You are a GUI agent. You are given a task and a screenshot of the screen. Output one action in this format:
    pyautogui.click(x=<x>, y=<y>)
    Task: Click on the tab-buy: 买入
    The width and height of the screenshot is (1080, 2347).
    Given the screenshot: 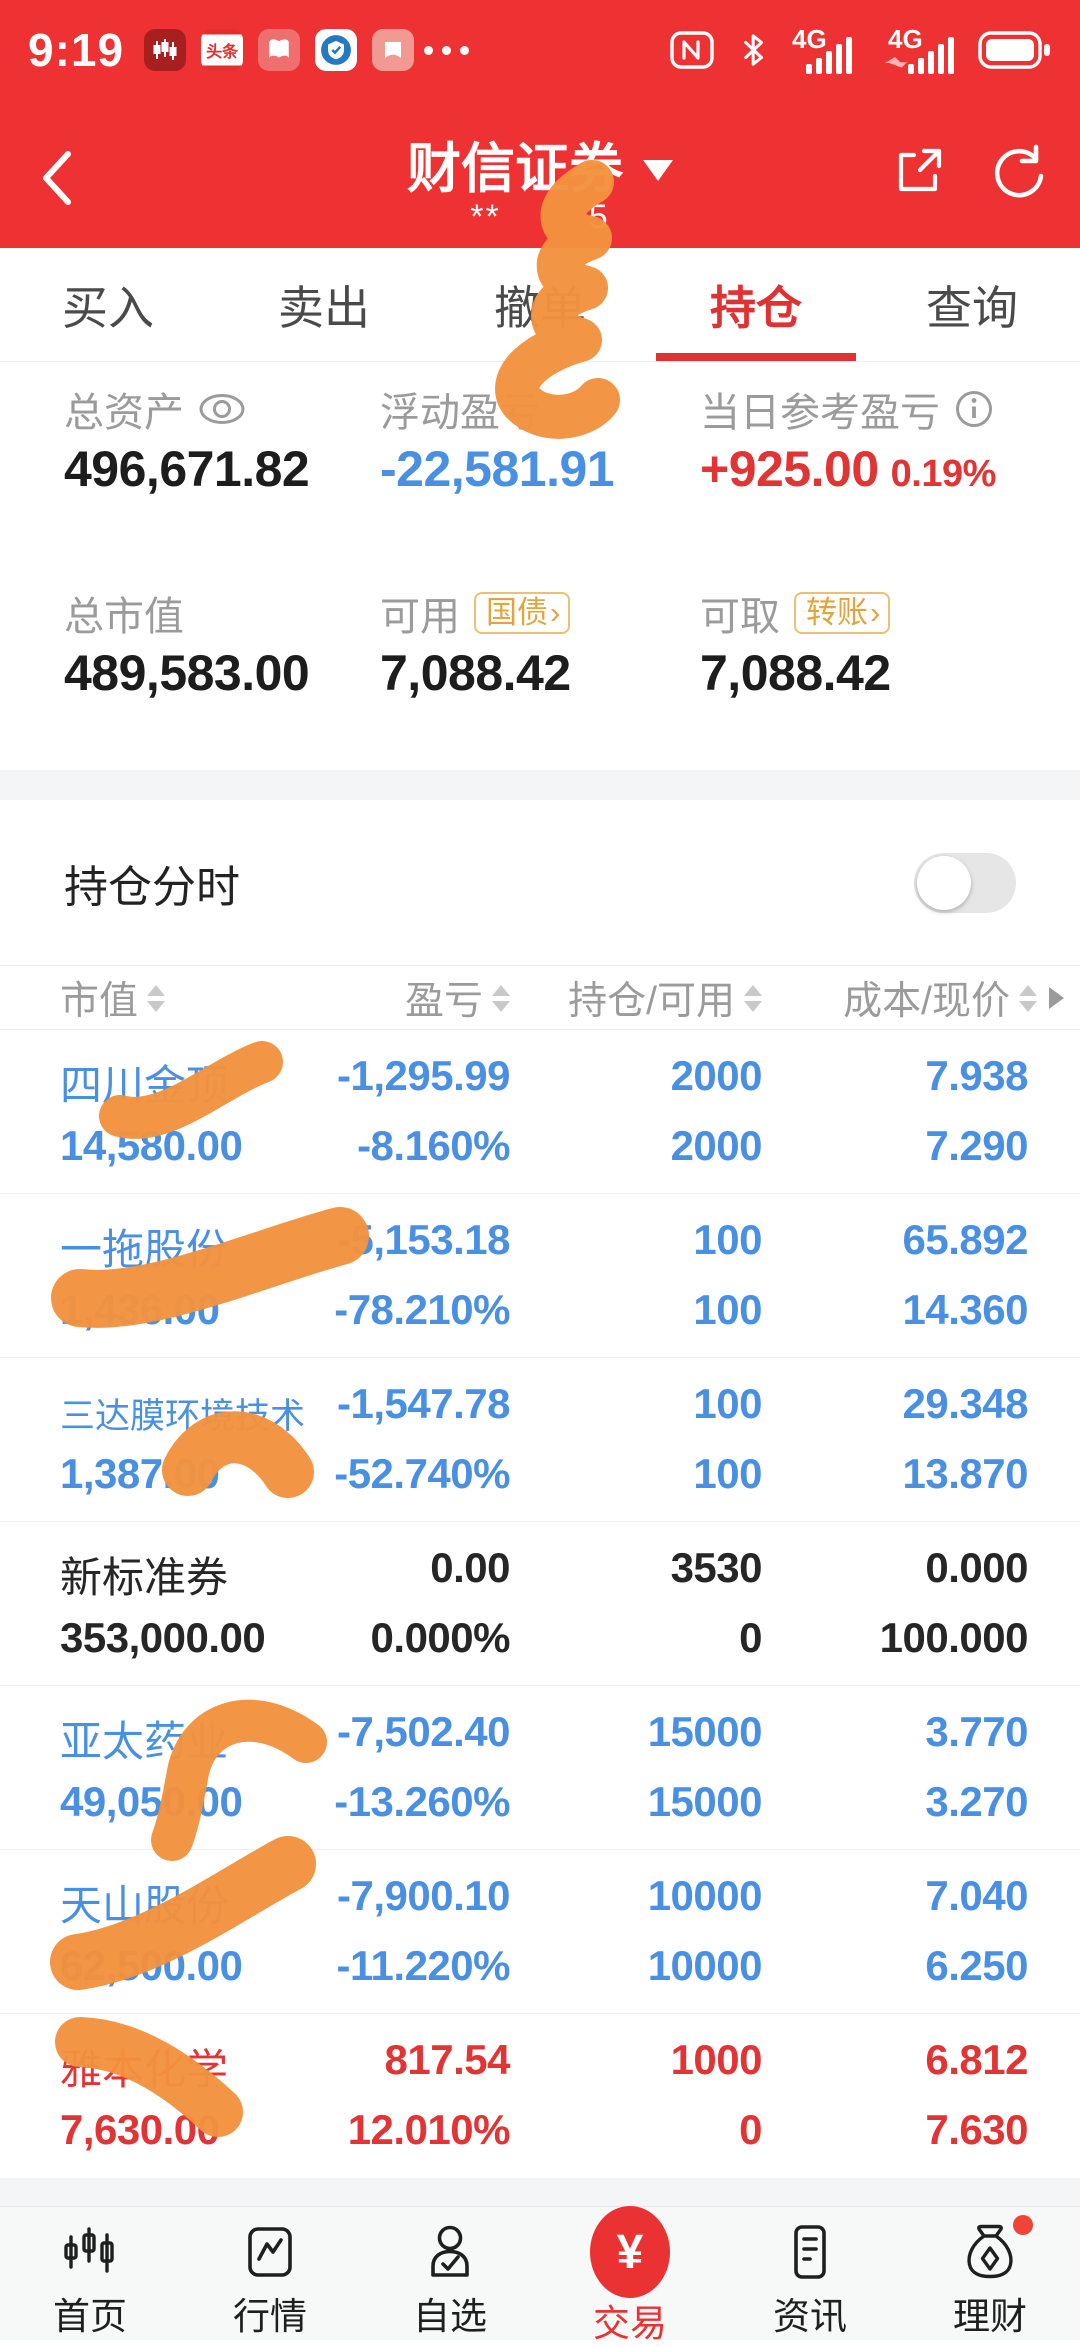 What is the action you would take?
    pyautogui.click(x=108, y=307)
    